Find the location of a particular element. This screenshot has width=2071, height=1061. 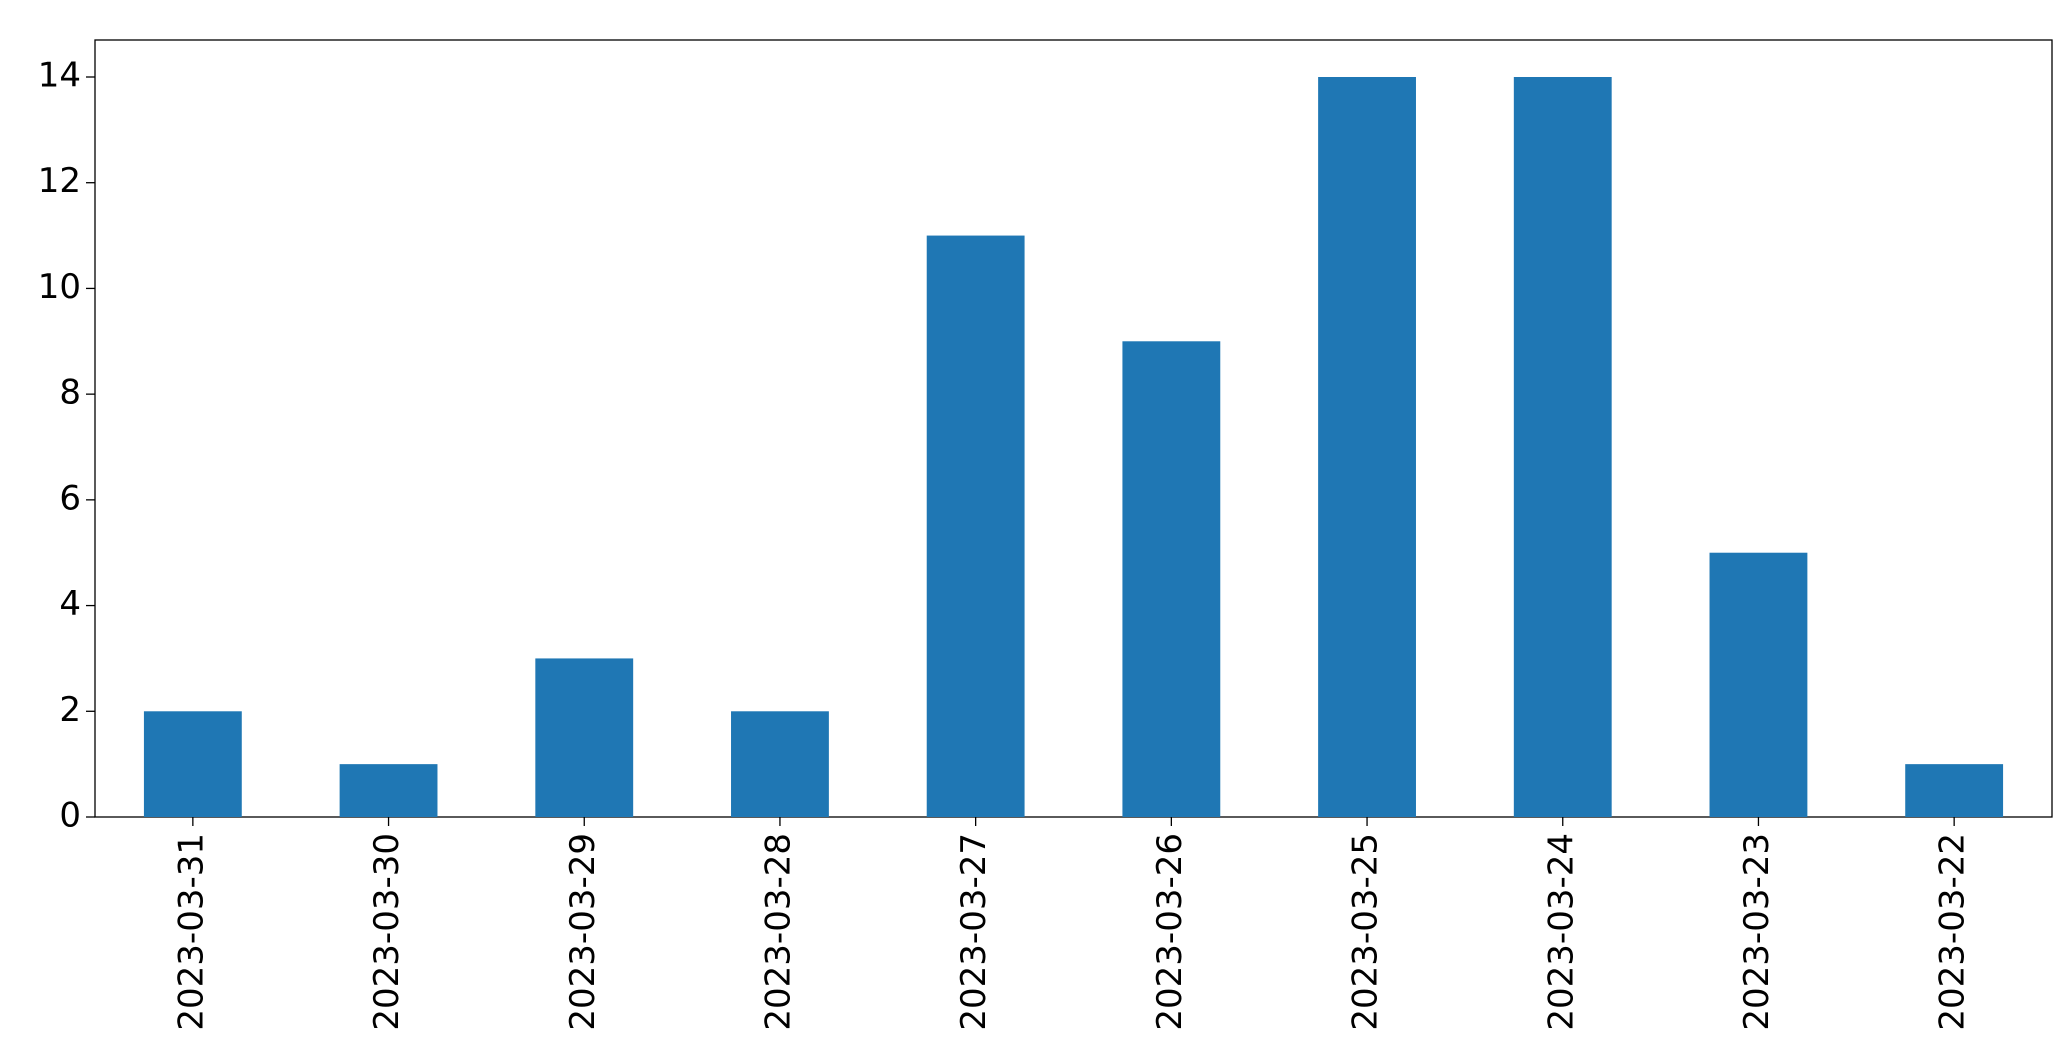

y-tick-label: 12 is located at coordinates (59, 181).